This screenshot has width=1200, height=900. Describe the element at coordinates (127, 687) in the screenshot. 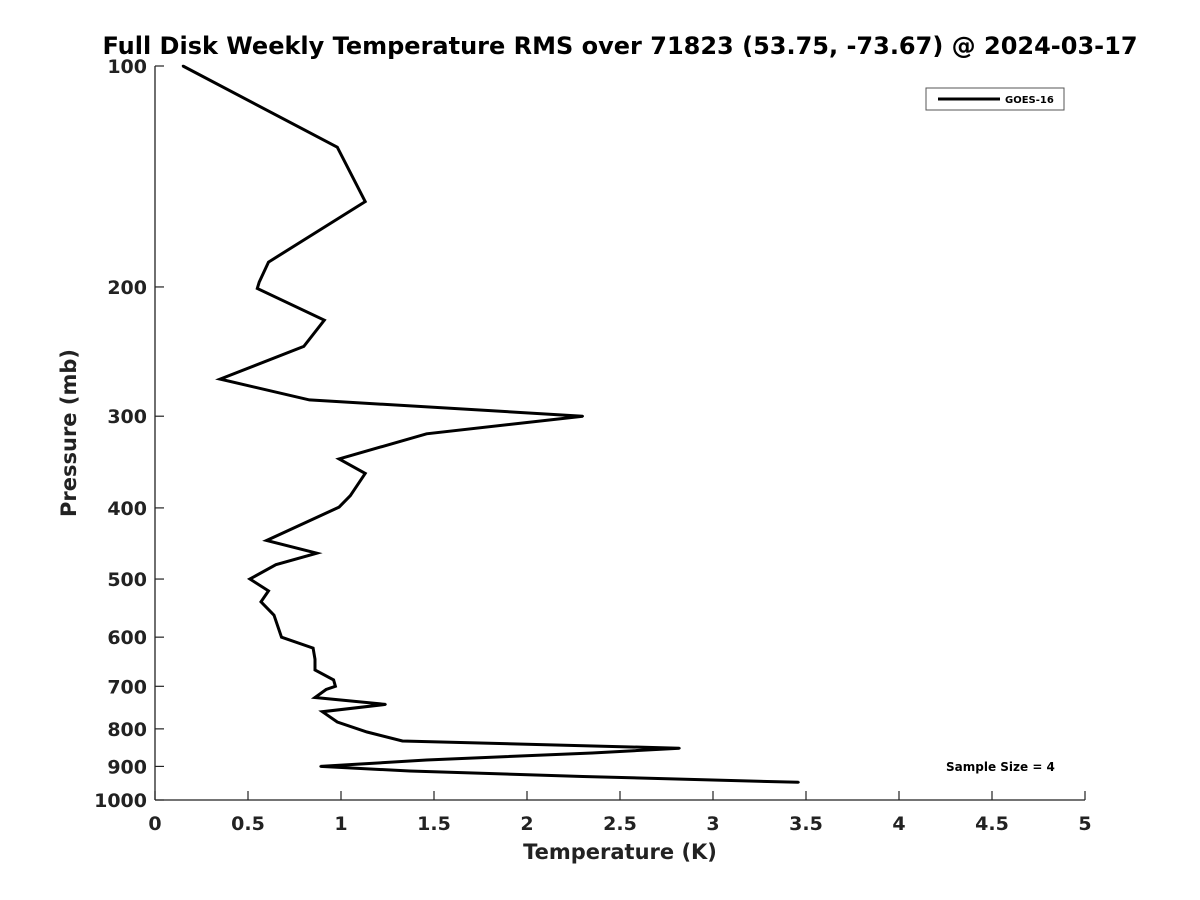

I see `y-tick-label: 700` at that location.